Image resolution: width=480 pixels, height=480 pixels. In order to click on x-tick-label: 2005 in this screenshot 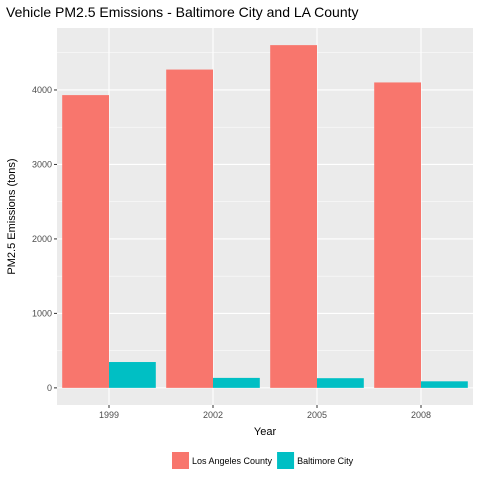, I will do `click(317, 415)`.